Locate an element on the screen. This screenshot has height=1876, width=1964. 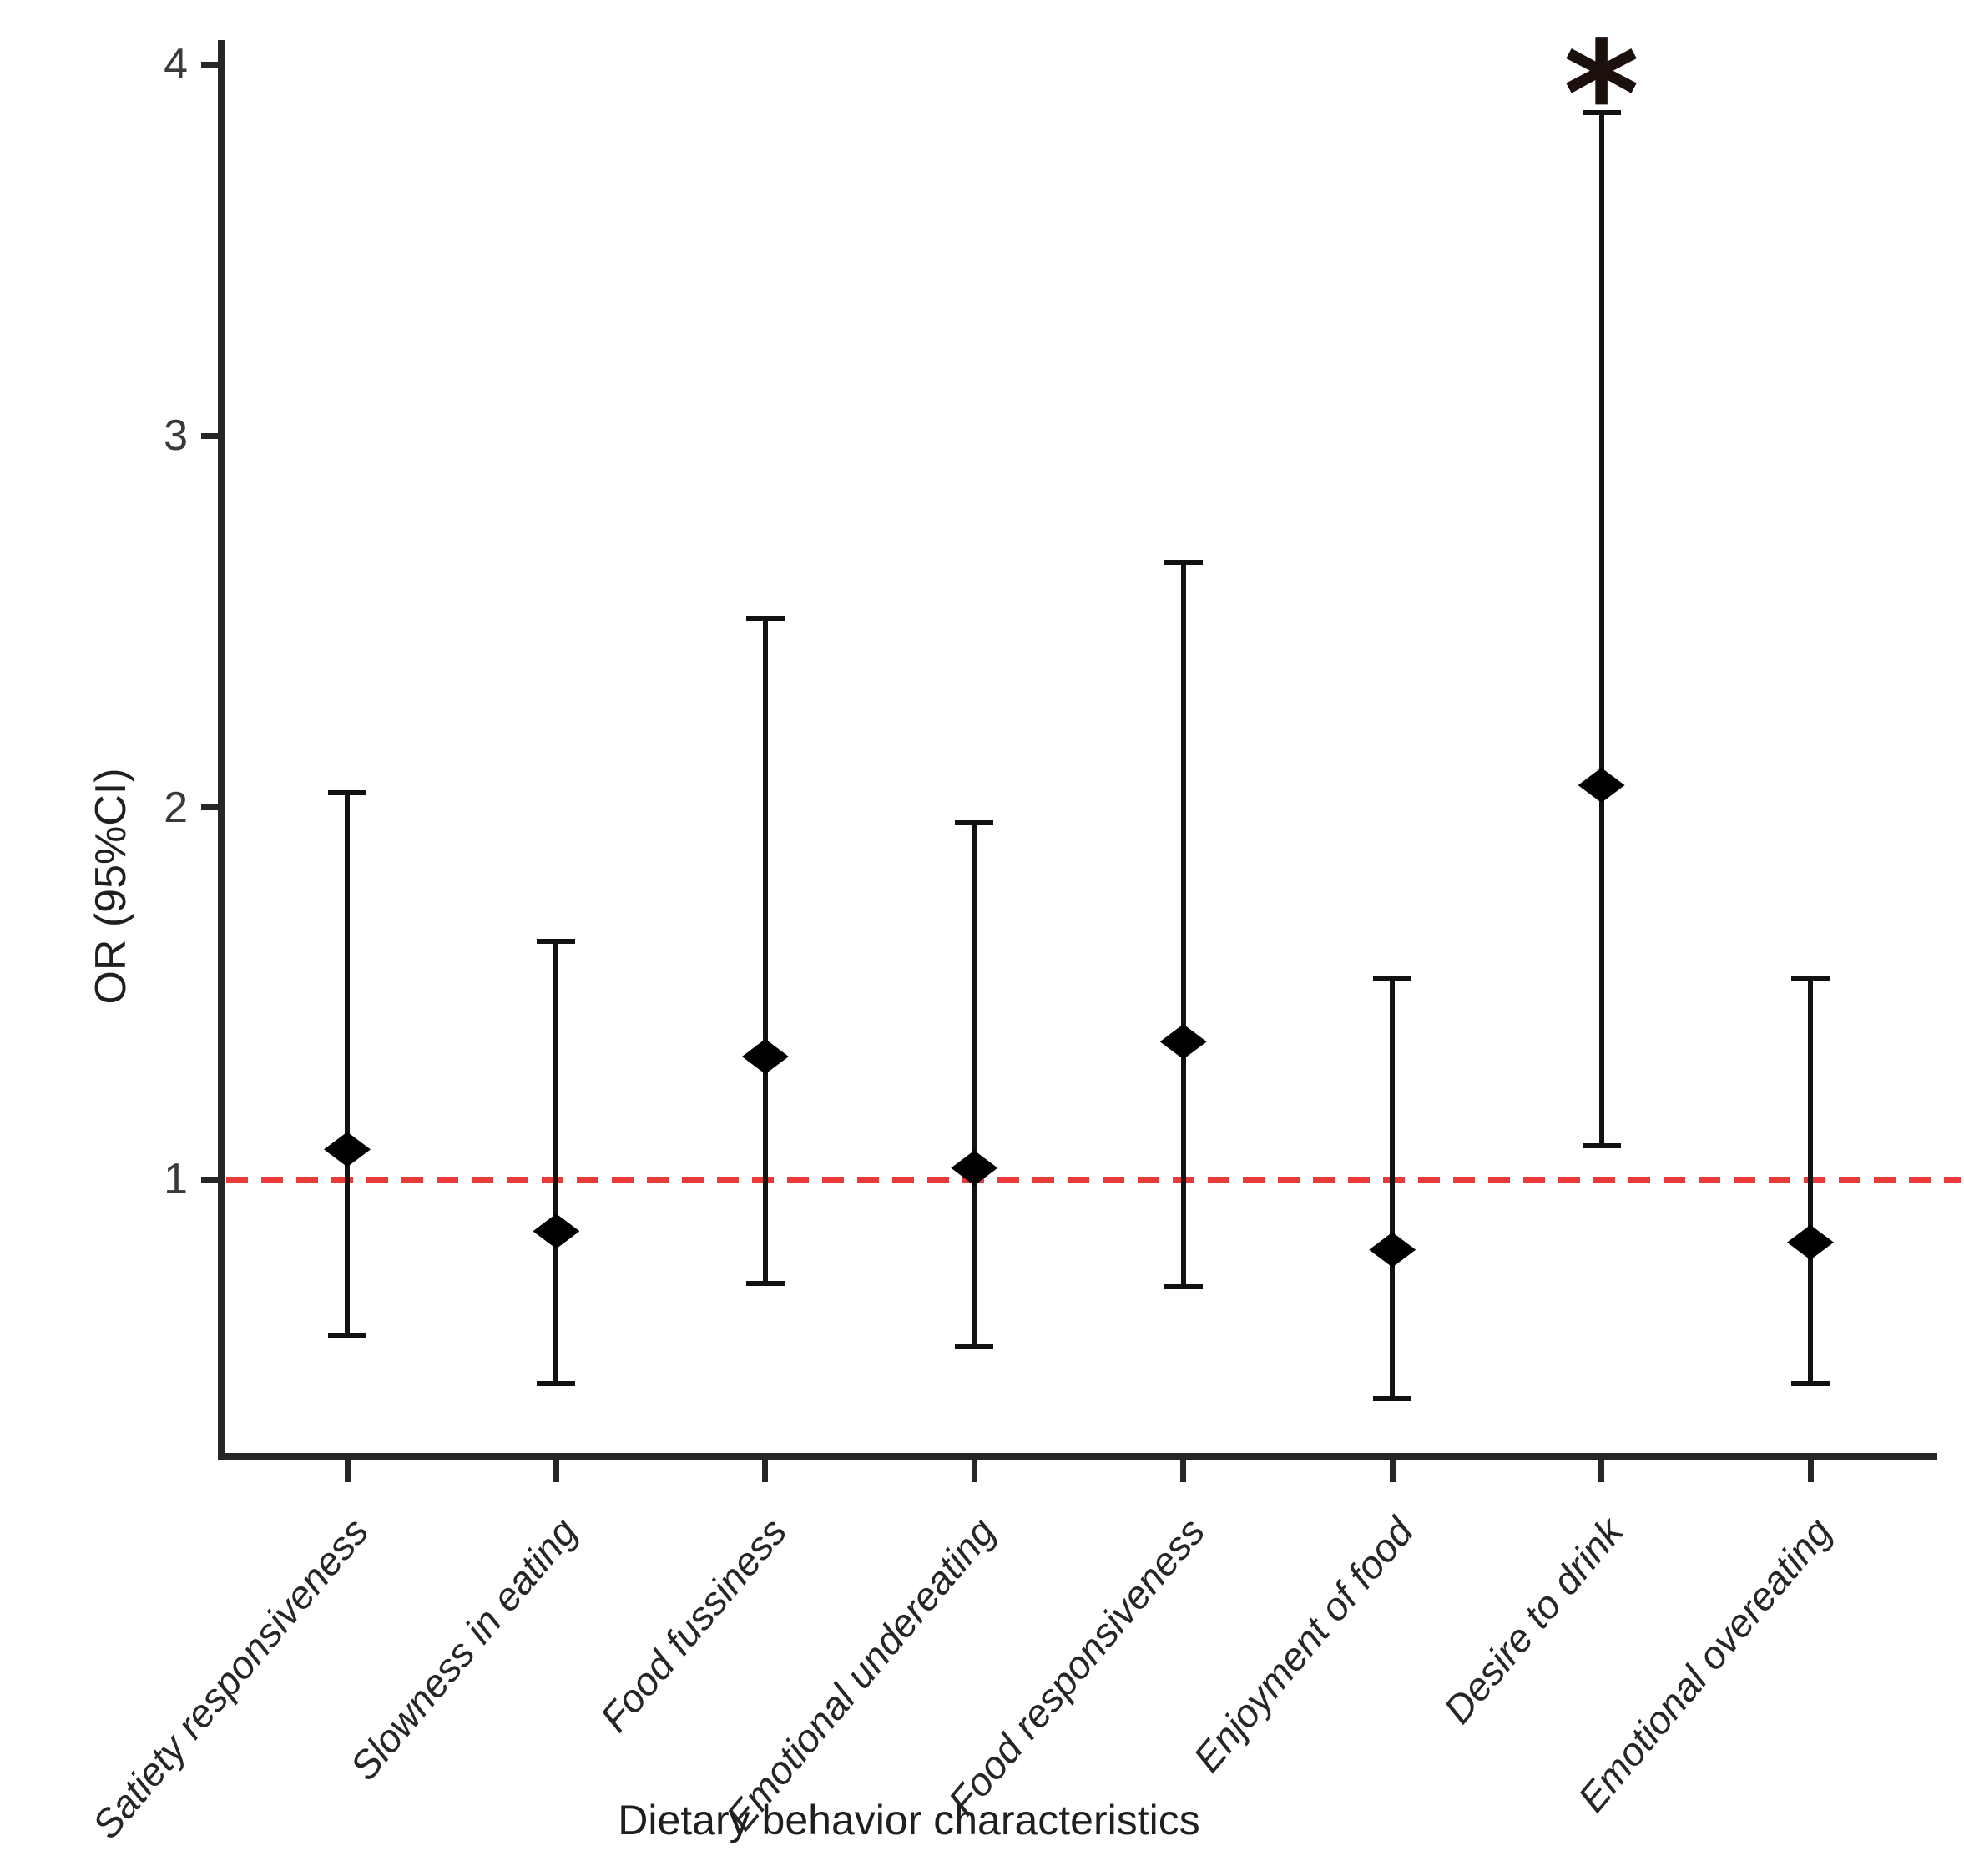
y-tick-label: 2 is located at coordinates (176, 807).